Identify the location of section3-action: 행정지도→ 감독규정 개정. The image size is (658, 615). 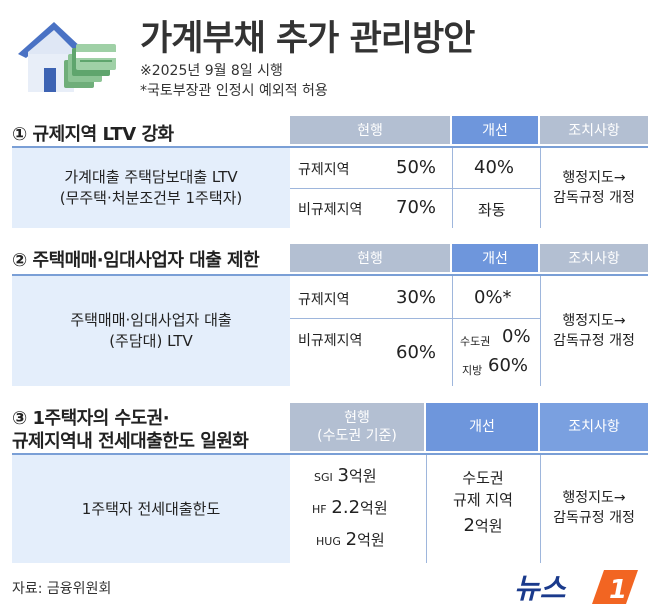
(594, 508).